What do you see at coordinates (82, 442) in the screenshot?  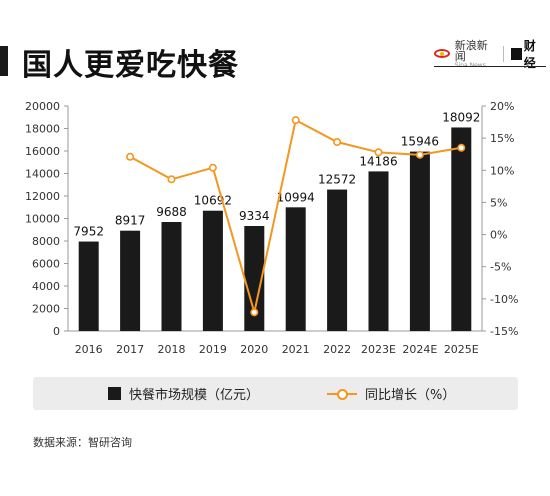 I see `data-source: 数据来源：智研咨询` at bounding box center [82, 442].